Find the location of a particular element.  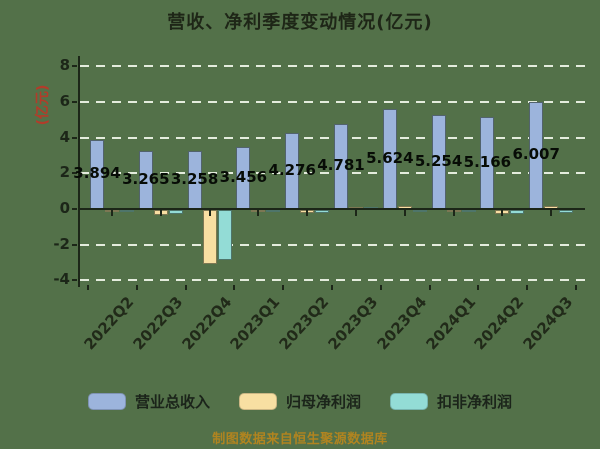

x-tick-2023Q1 is located at coordinates (258, 213).